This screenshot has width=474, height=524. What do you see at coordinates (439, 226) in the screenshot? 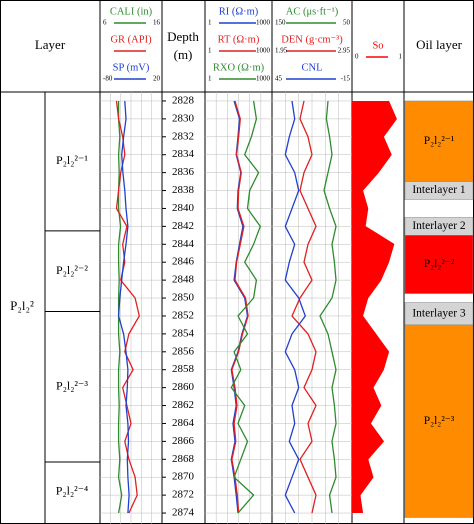
I see `oil-zone-label: Interlayer 2` at bounding box center [439, 226].